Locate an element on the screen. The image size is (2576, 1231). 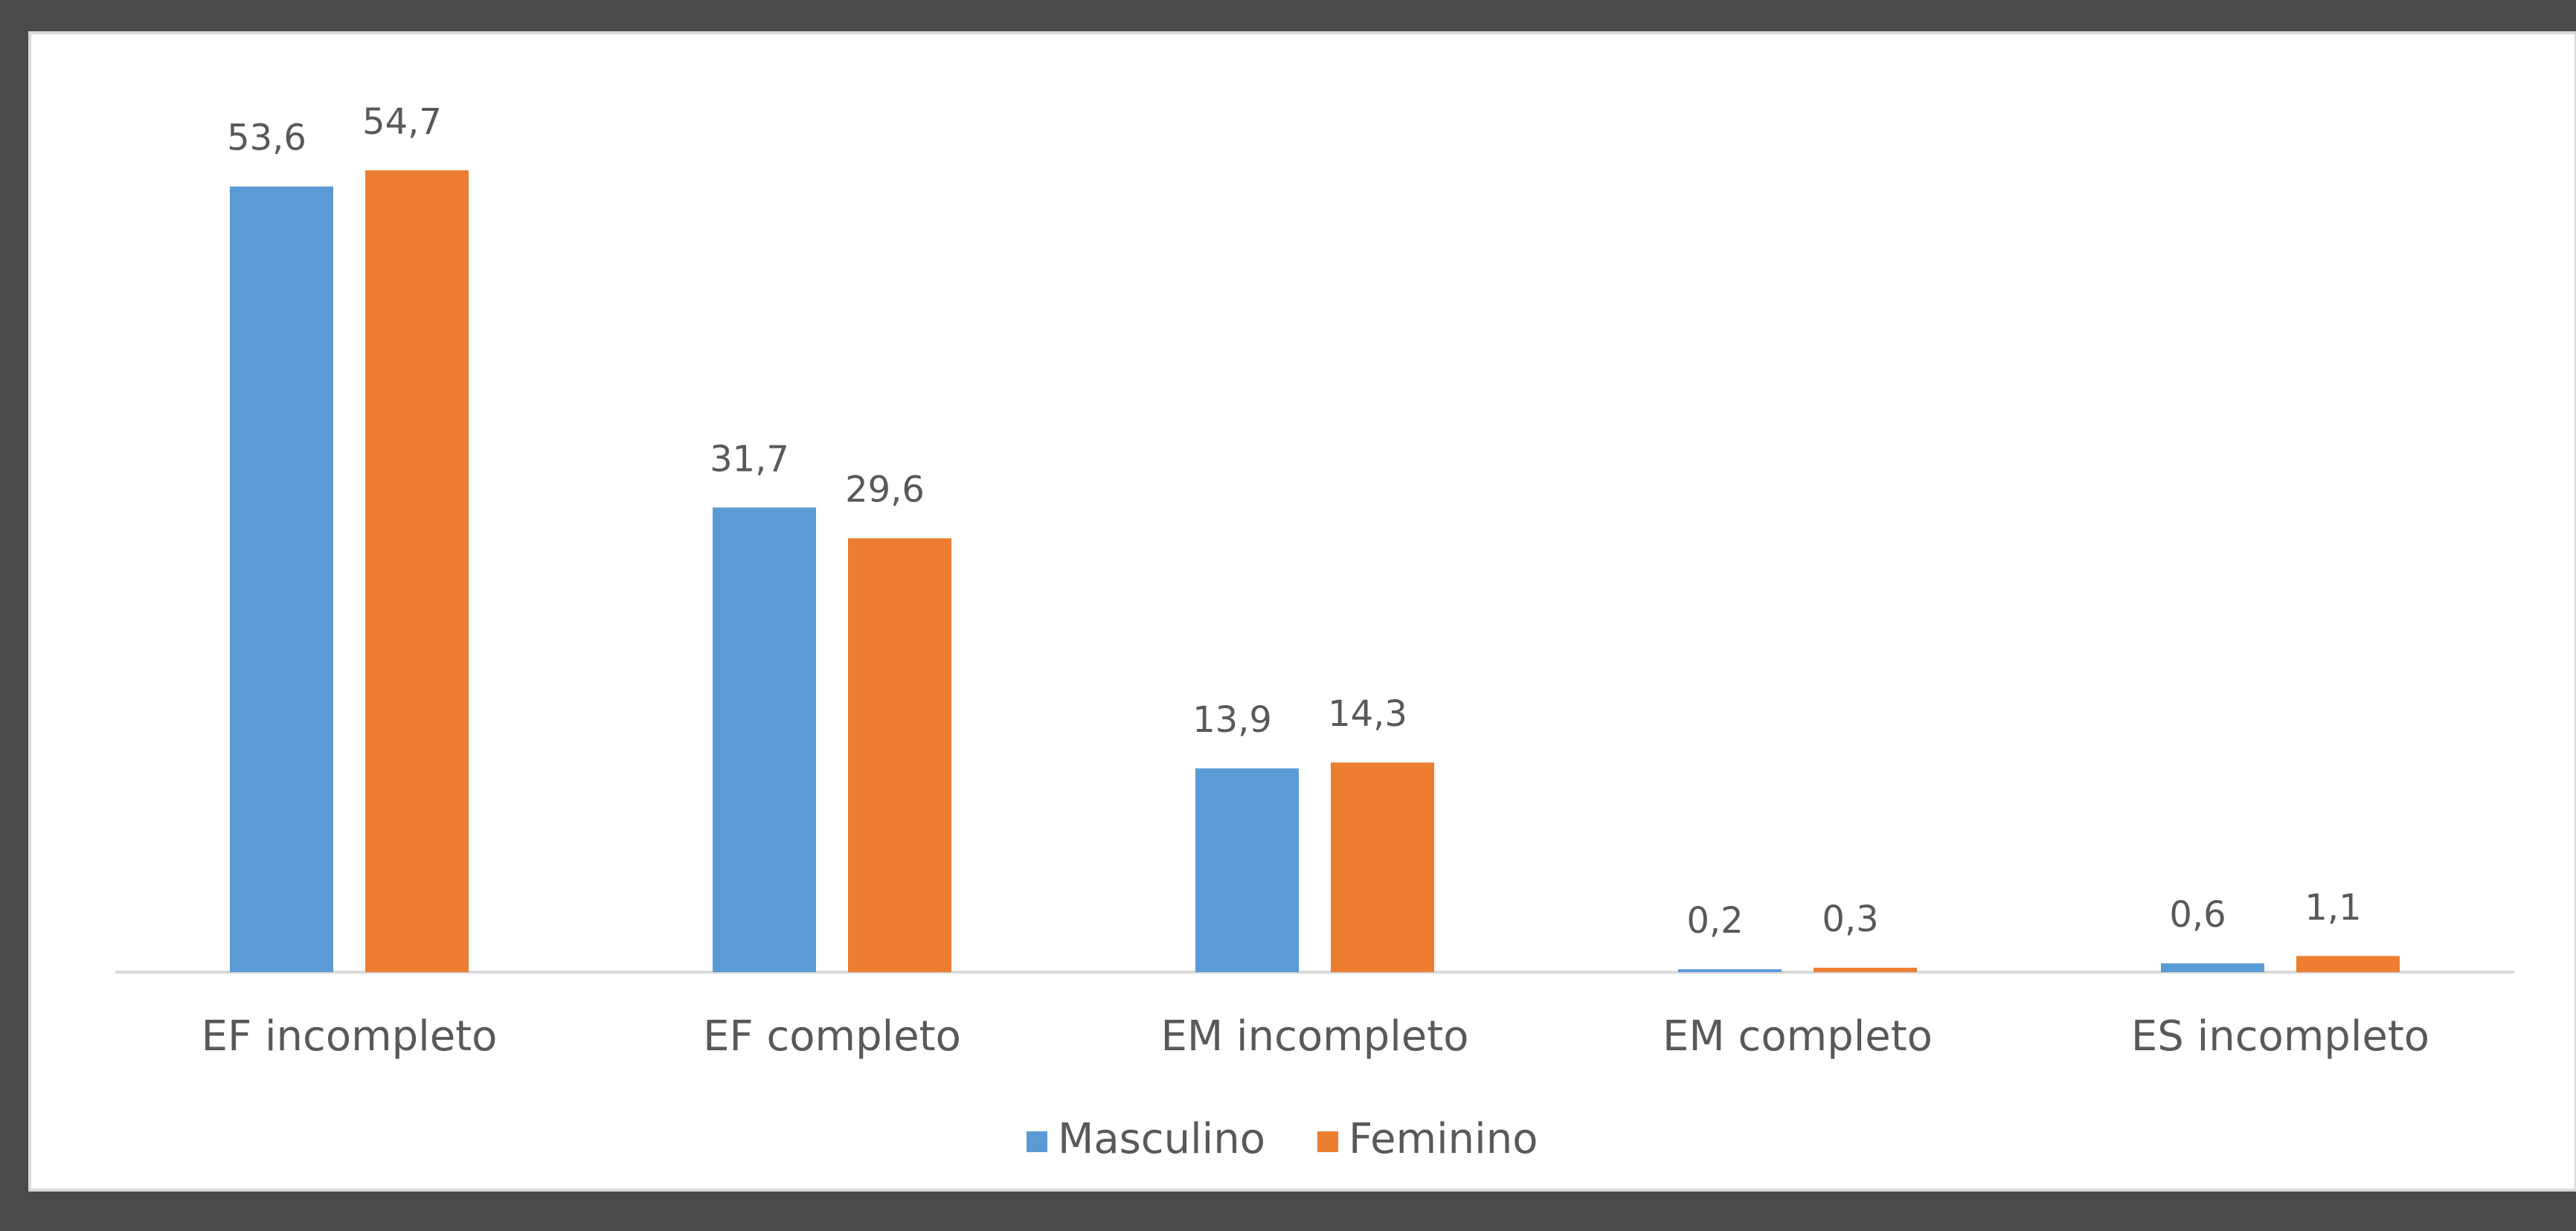
value-label: 54,7 is located at coordinates (402, 122).